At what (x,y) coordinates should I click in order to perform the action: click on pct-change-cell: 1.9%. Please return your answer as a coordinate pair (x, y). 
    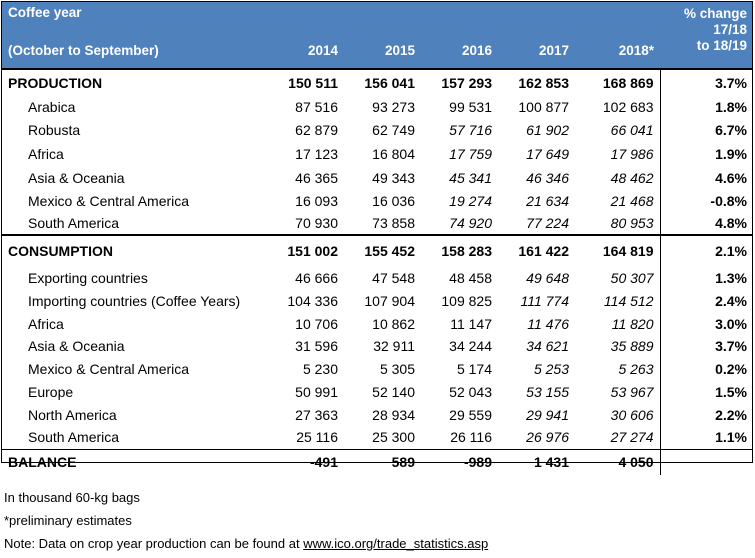
    Looking at the image, I should click on (706, 154).